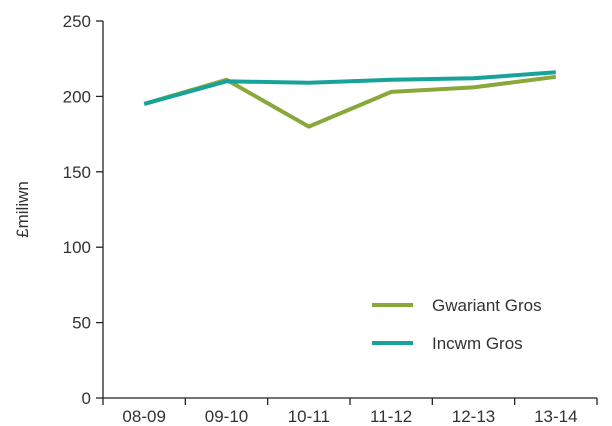 The width and height of the screenshot is (612, 426). I want to click on legend-label: Gwariant Gros, so click(487, 305).